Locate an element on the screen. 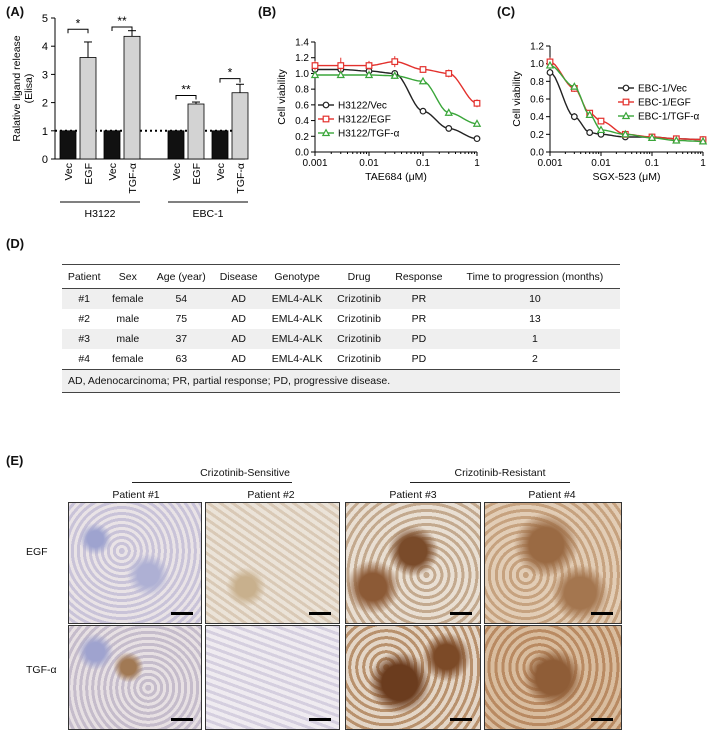  table-cell: #2 is located at coordinates (84, 319).